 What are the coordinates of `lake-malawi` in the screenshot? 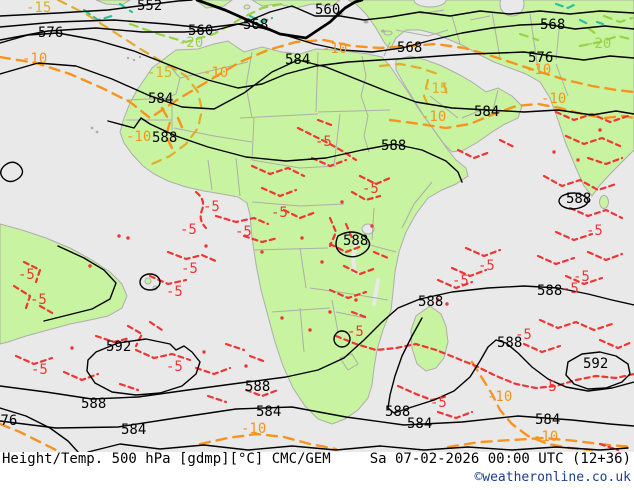 It's located at (376, 292).